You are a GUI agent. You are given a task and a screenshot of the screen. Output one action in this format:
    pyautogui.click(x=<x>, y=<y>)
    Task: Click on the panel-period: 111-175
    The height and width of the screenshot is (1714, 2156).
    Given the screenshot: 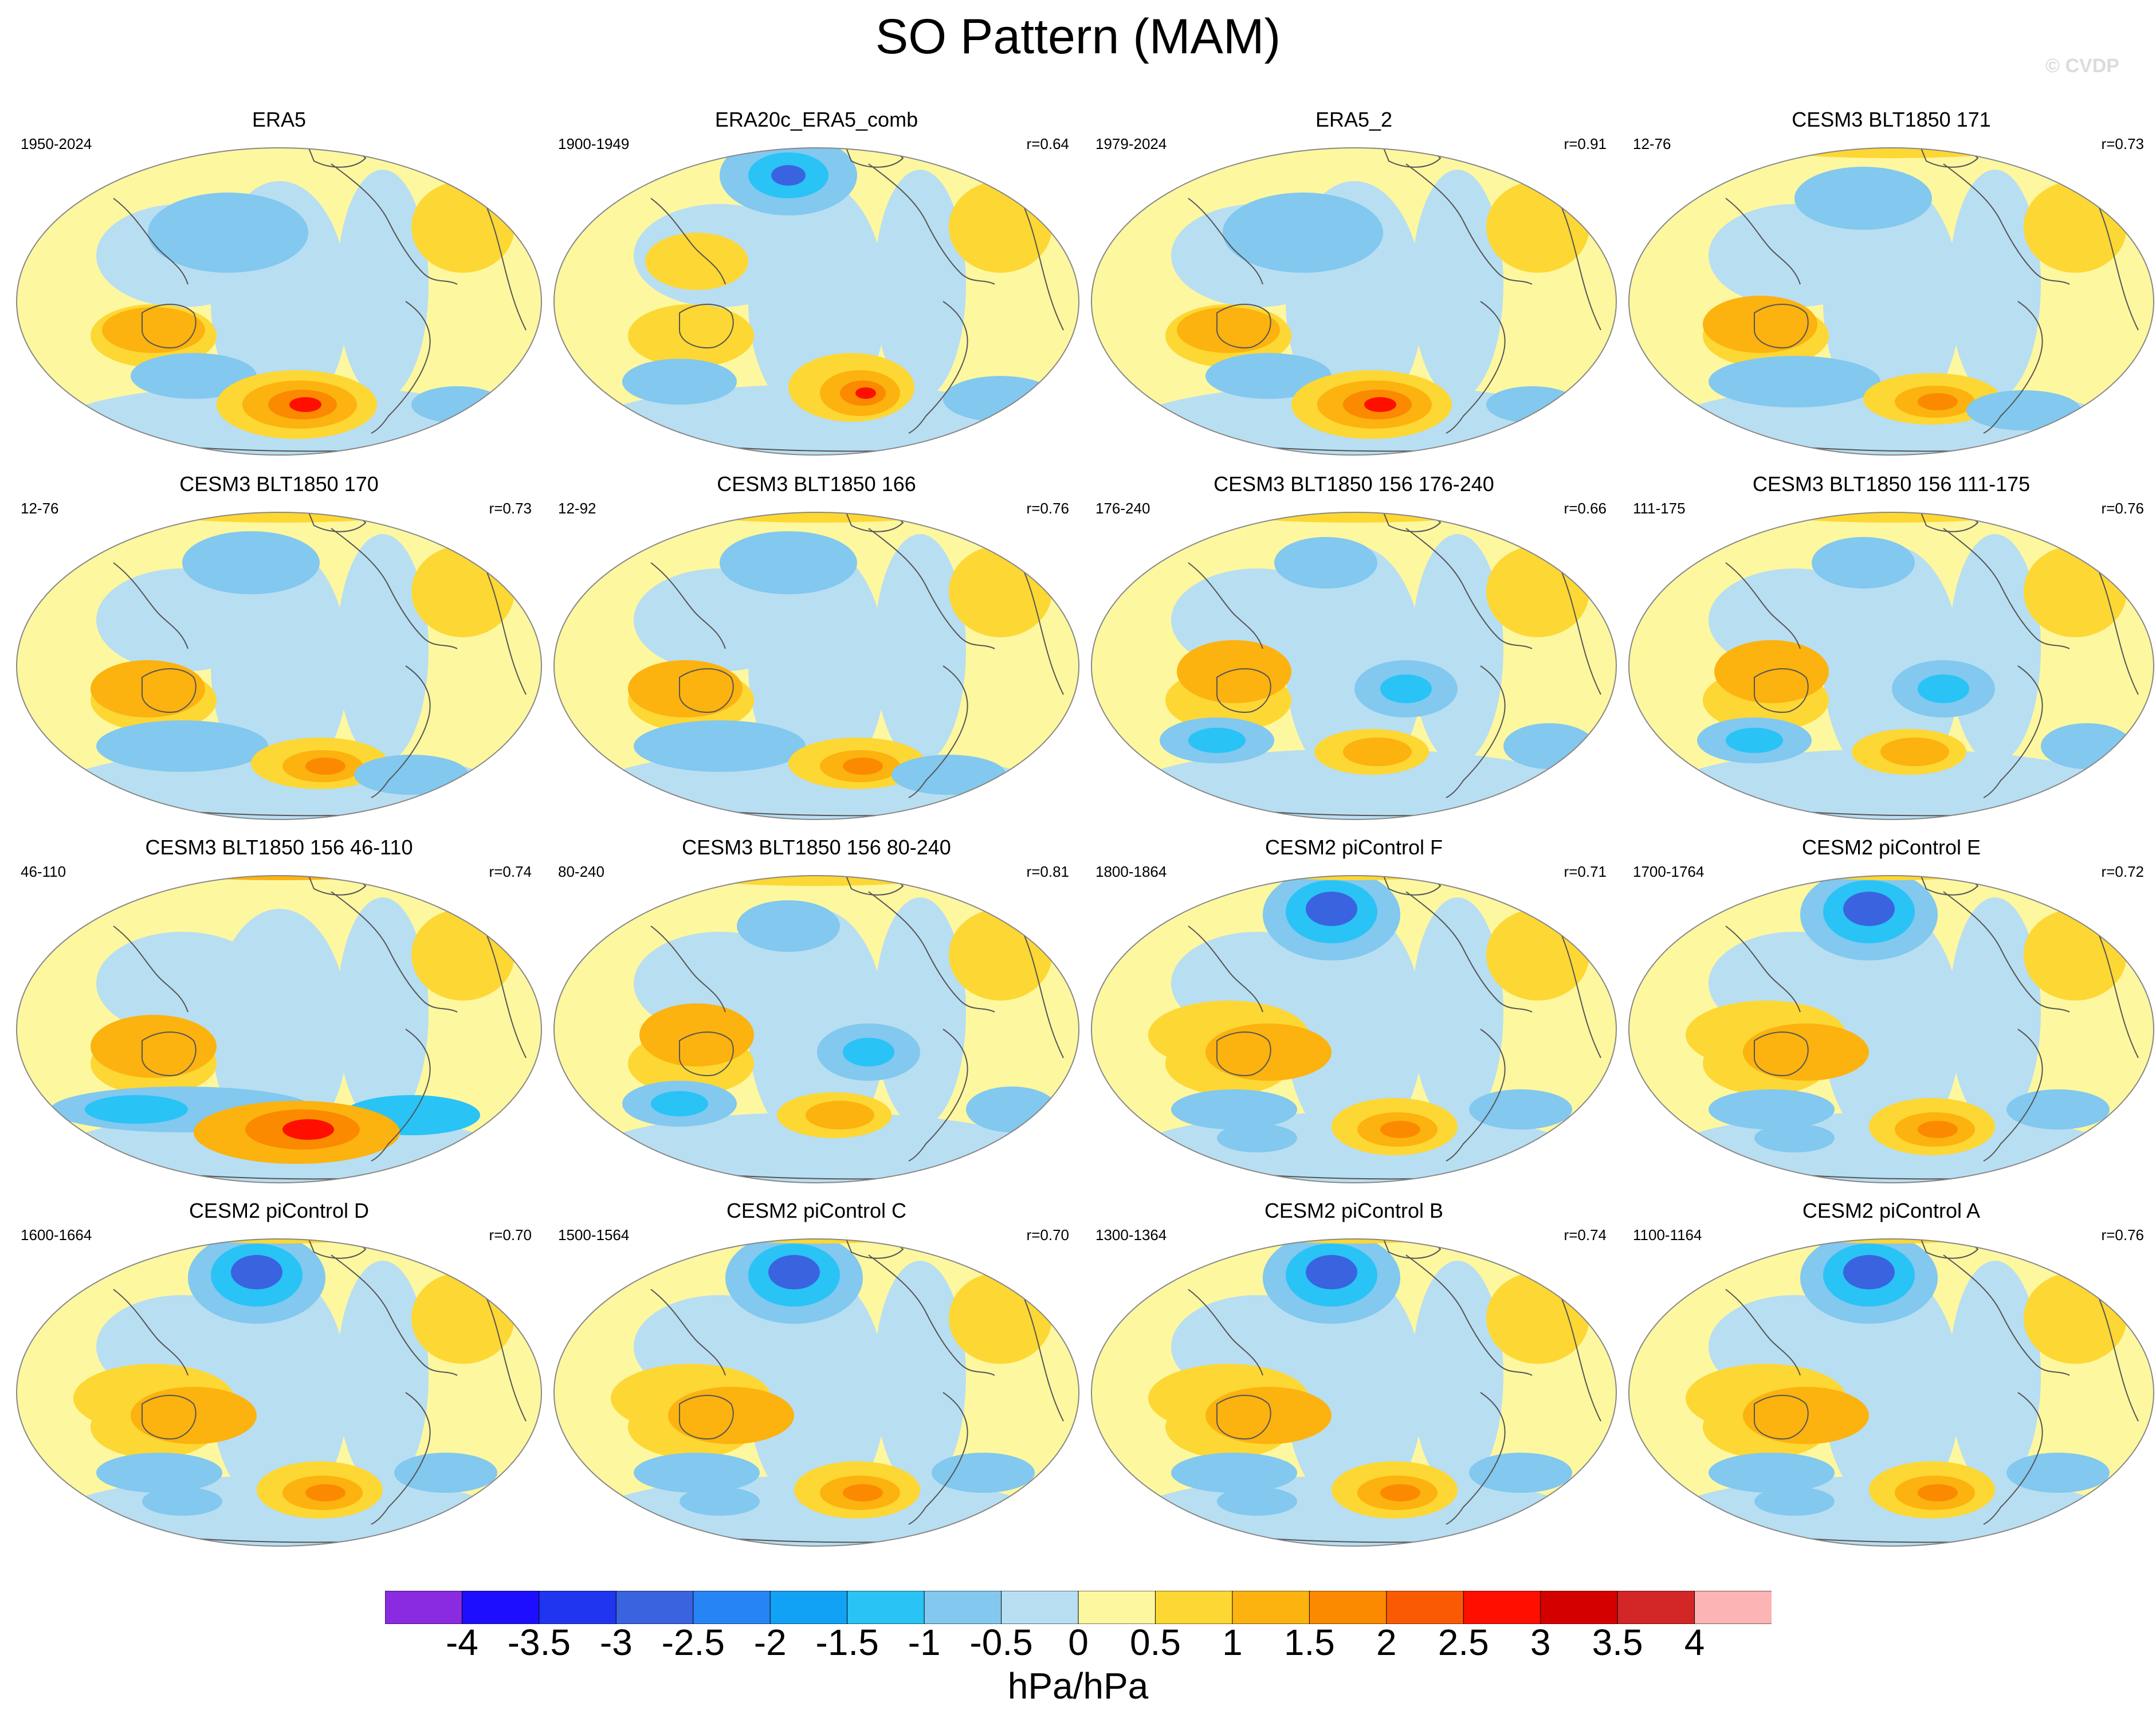 What is the action you would take?
    pyautogui.click(x=1659, y=508)
    